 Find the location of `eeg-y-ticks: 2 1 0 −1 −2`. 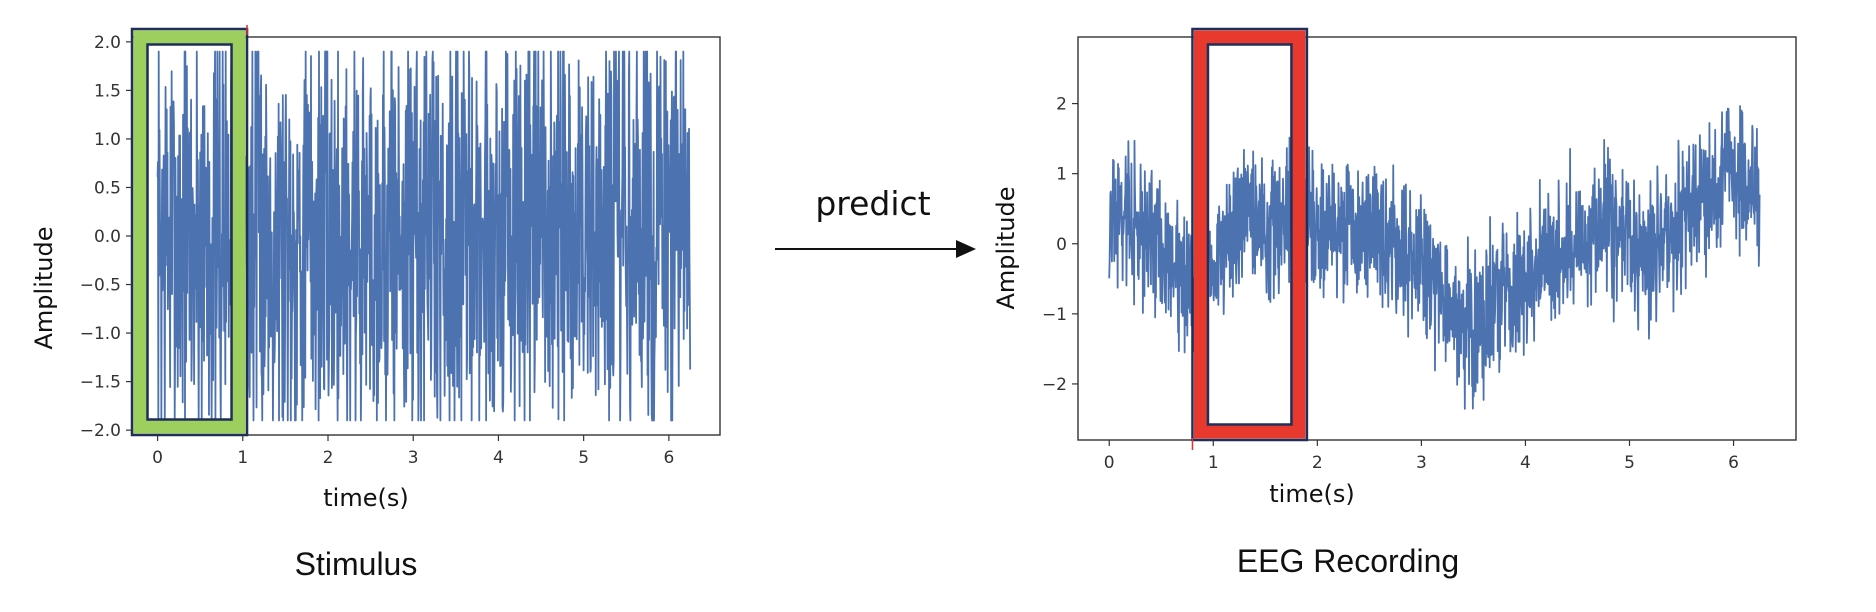

eeg-y-ticks: 2 1 0 −1 −2 is located at coordinates (1060, 245).